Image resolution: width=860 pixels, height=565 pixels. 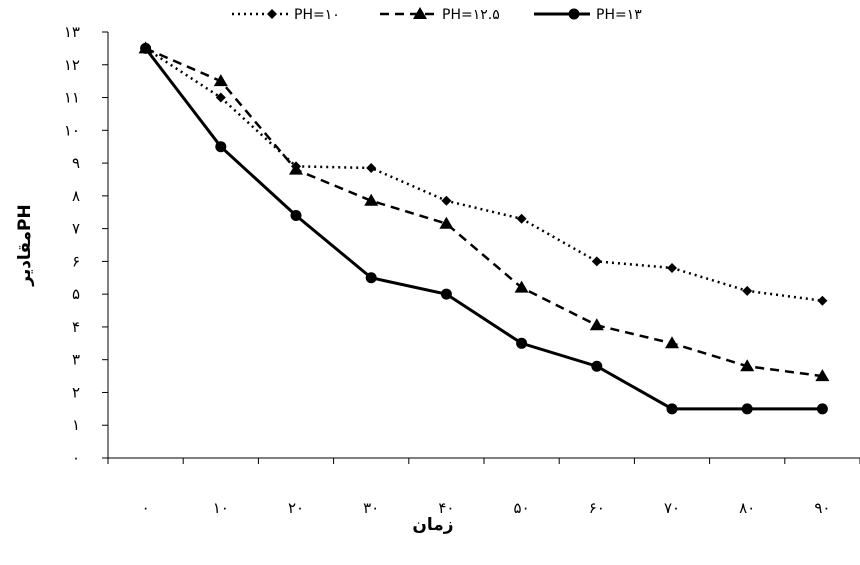 What do you see at coordinates (76, 425) in the screenshot?
I see `y-tick-label: ۱` at bounding box center [76, 425].